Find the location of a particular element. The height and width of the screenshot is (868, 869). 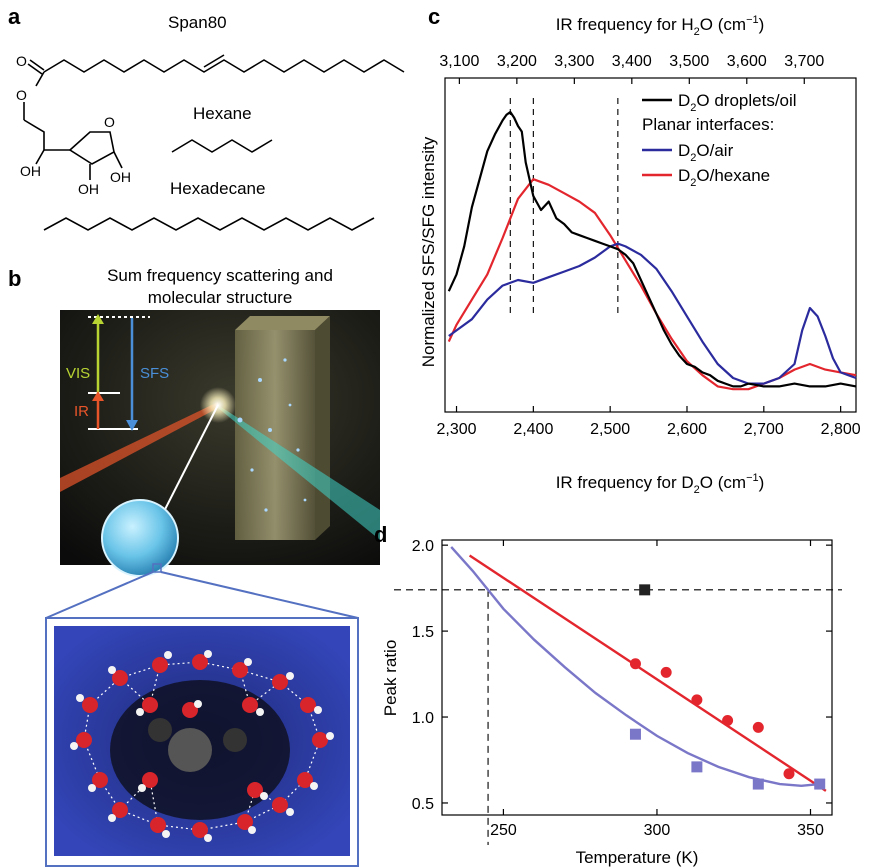

chart-d-x-tick-label: 350 is located at coordinates (810, 830).